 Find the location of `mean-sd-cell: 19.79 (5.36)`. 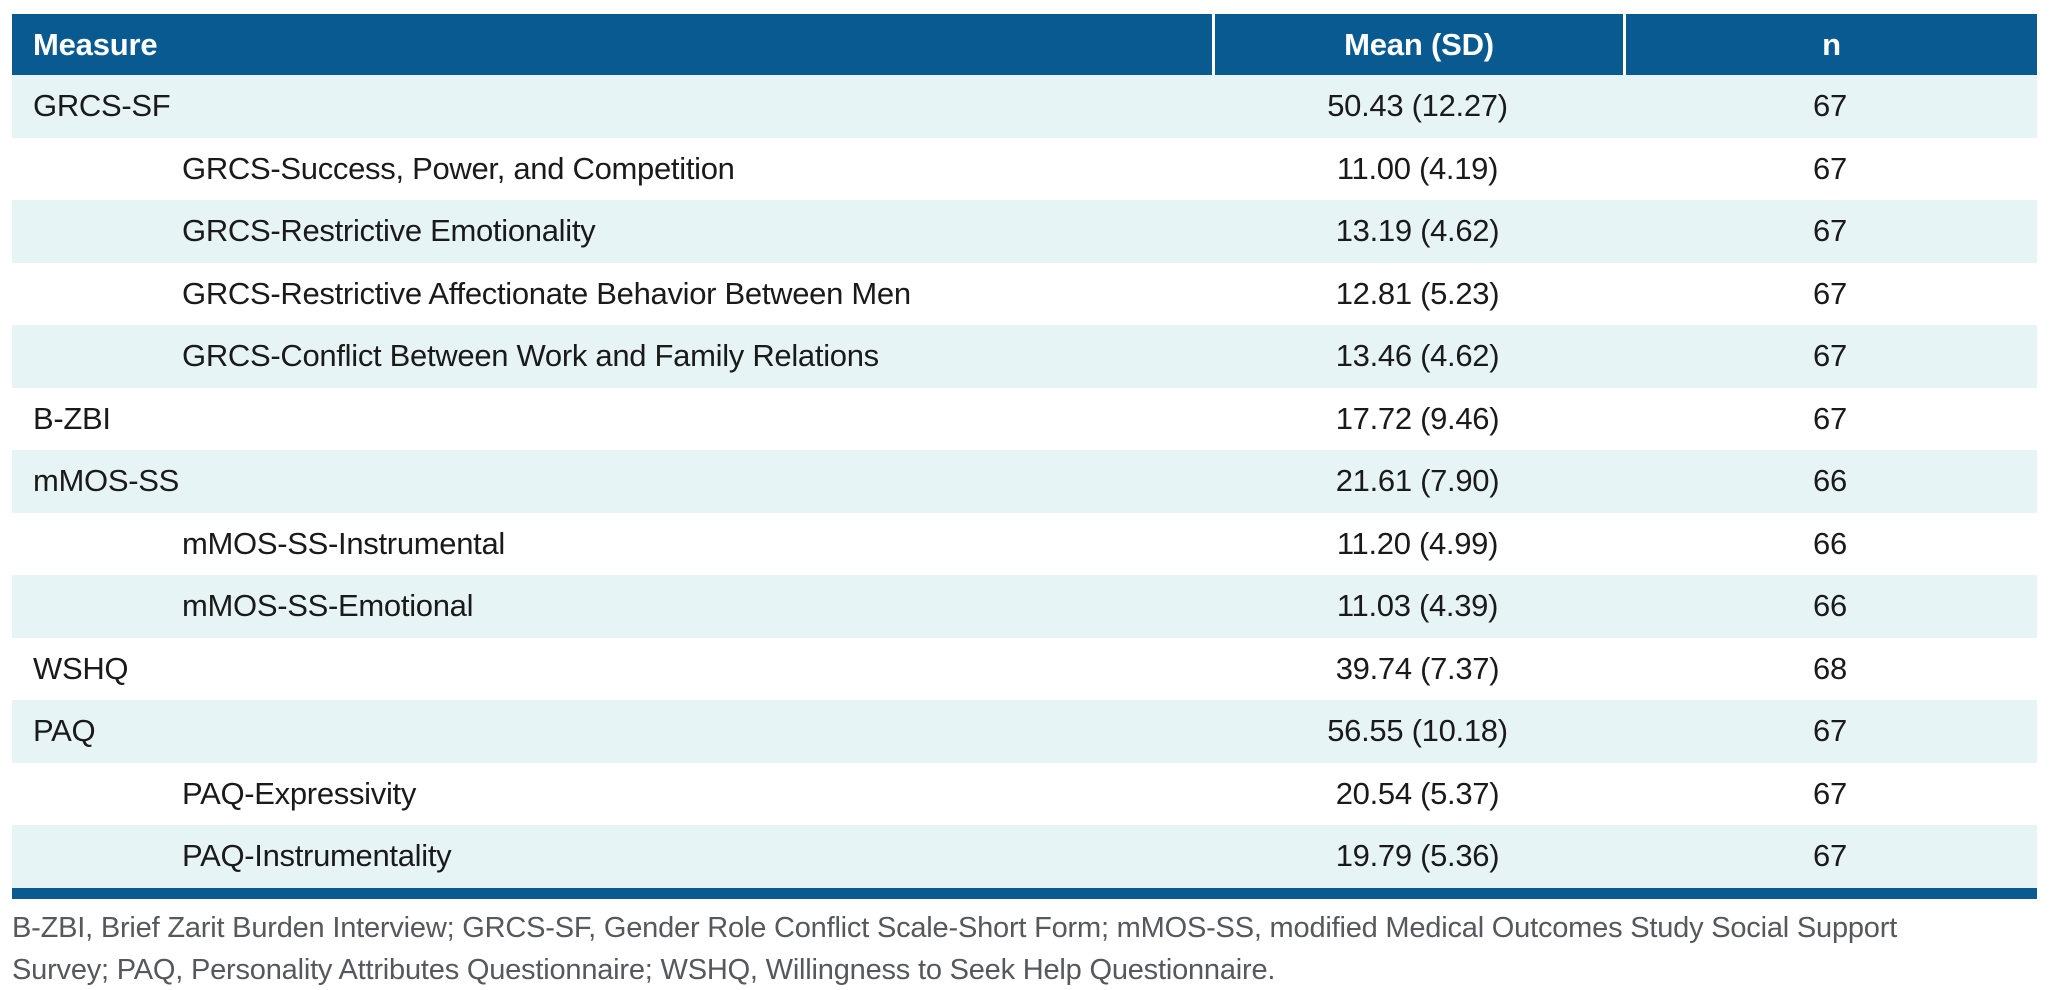

mean-sd-cell: 19.79 (5.36) is located at coordinates (1417, 856).